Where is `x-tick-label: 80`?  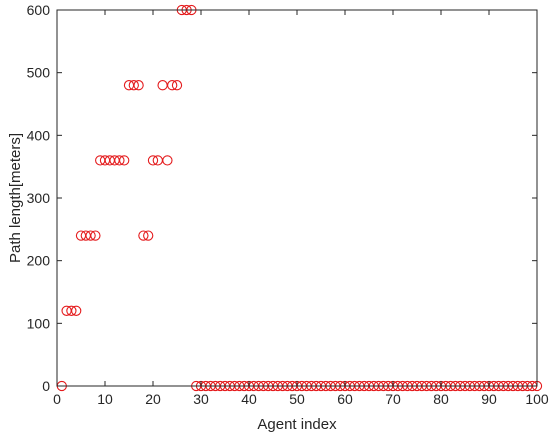
x-tick-label: 80 is located at coordinates (441, 399).